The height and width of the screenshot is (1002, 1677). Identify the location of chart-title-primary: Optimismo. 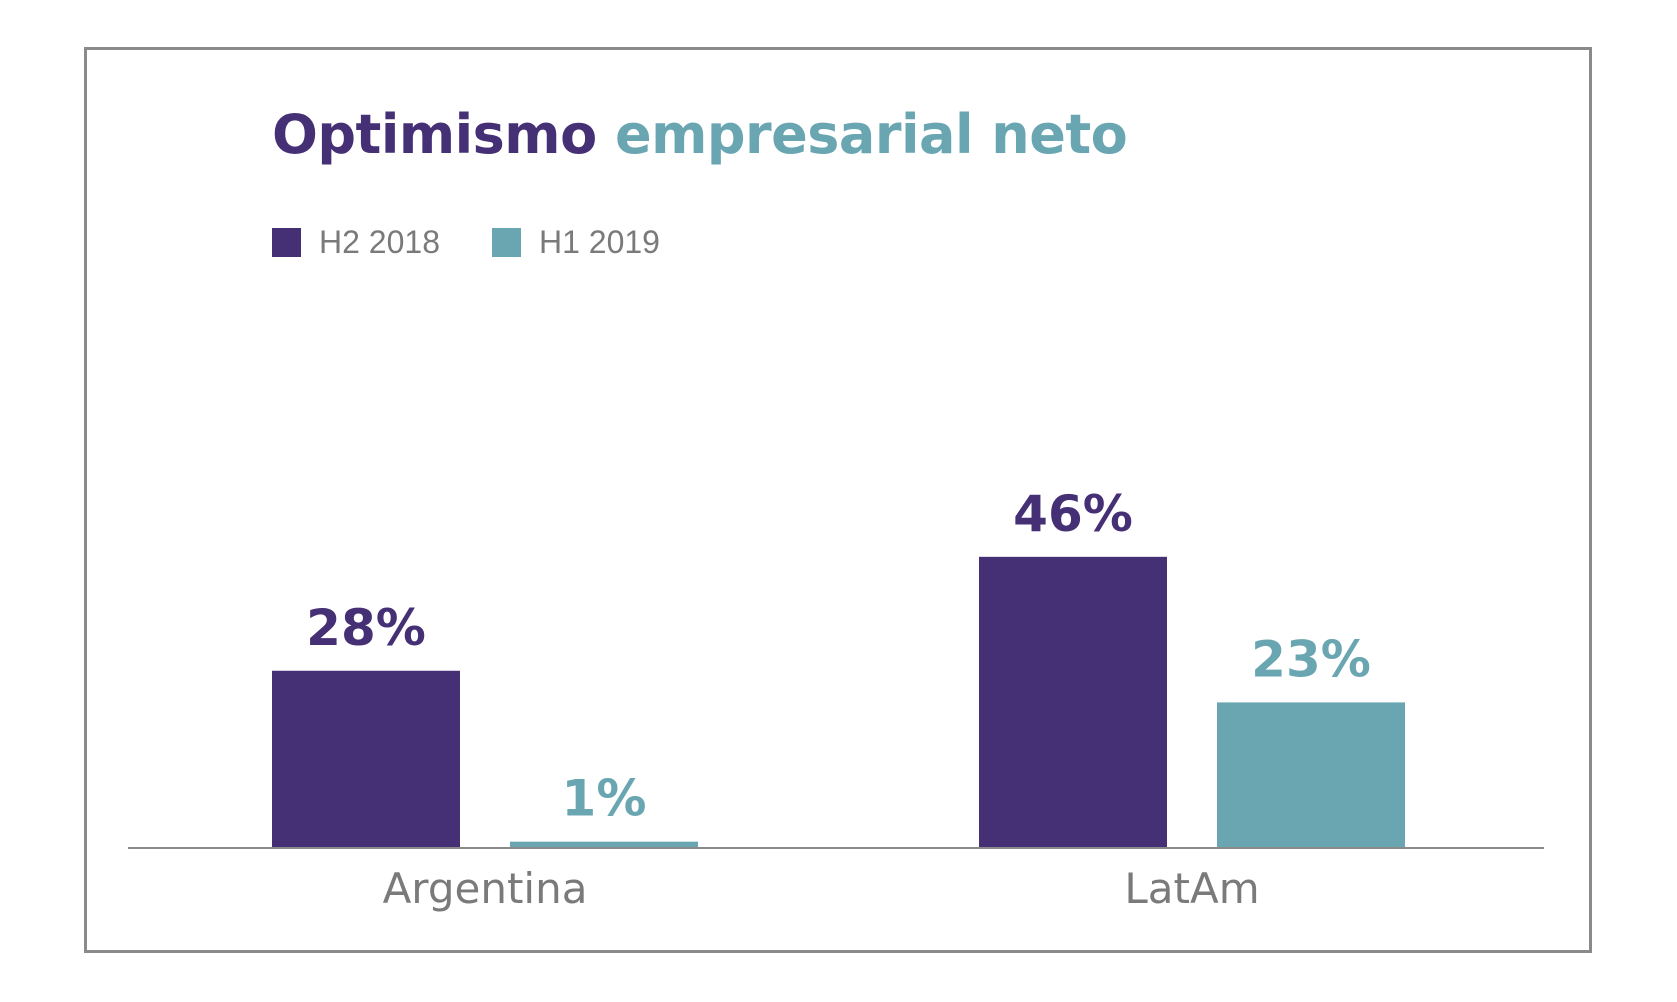
(434, 134).